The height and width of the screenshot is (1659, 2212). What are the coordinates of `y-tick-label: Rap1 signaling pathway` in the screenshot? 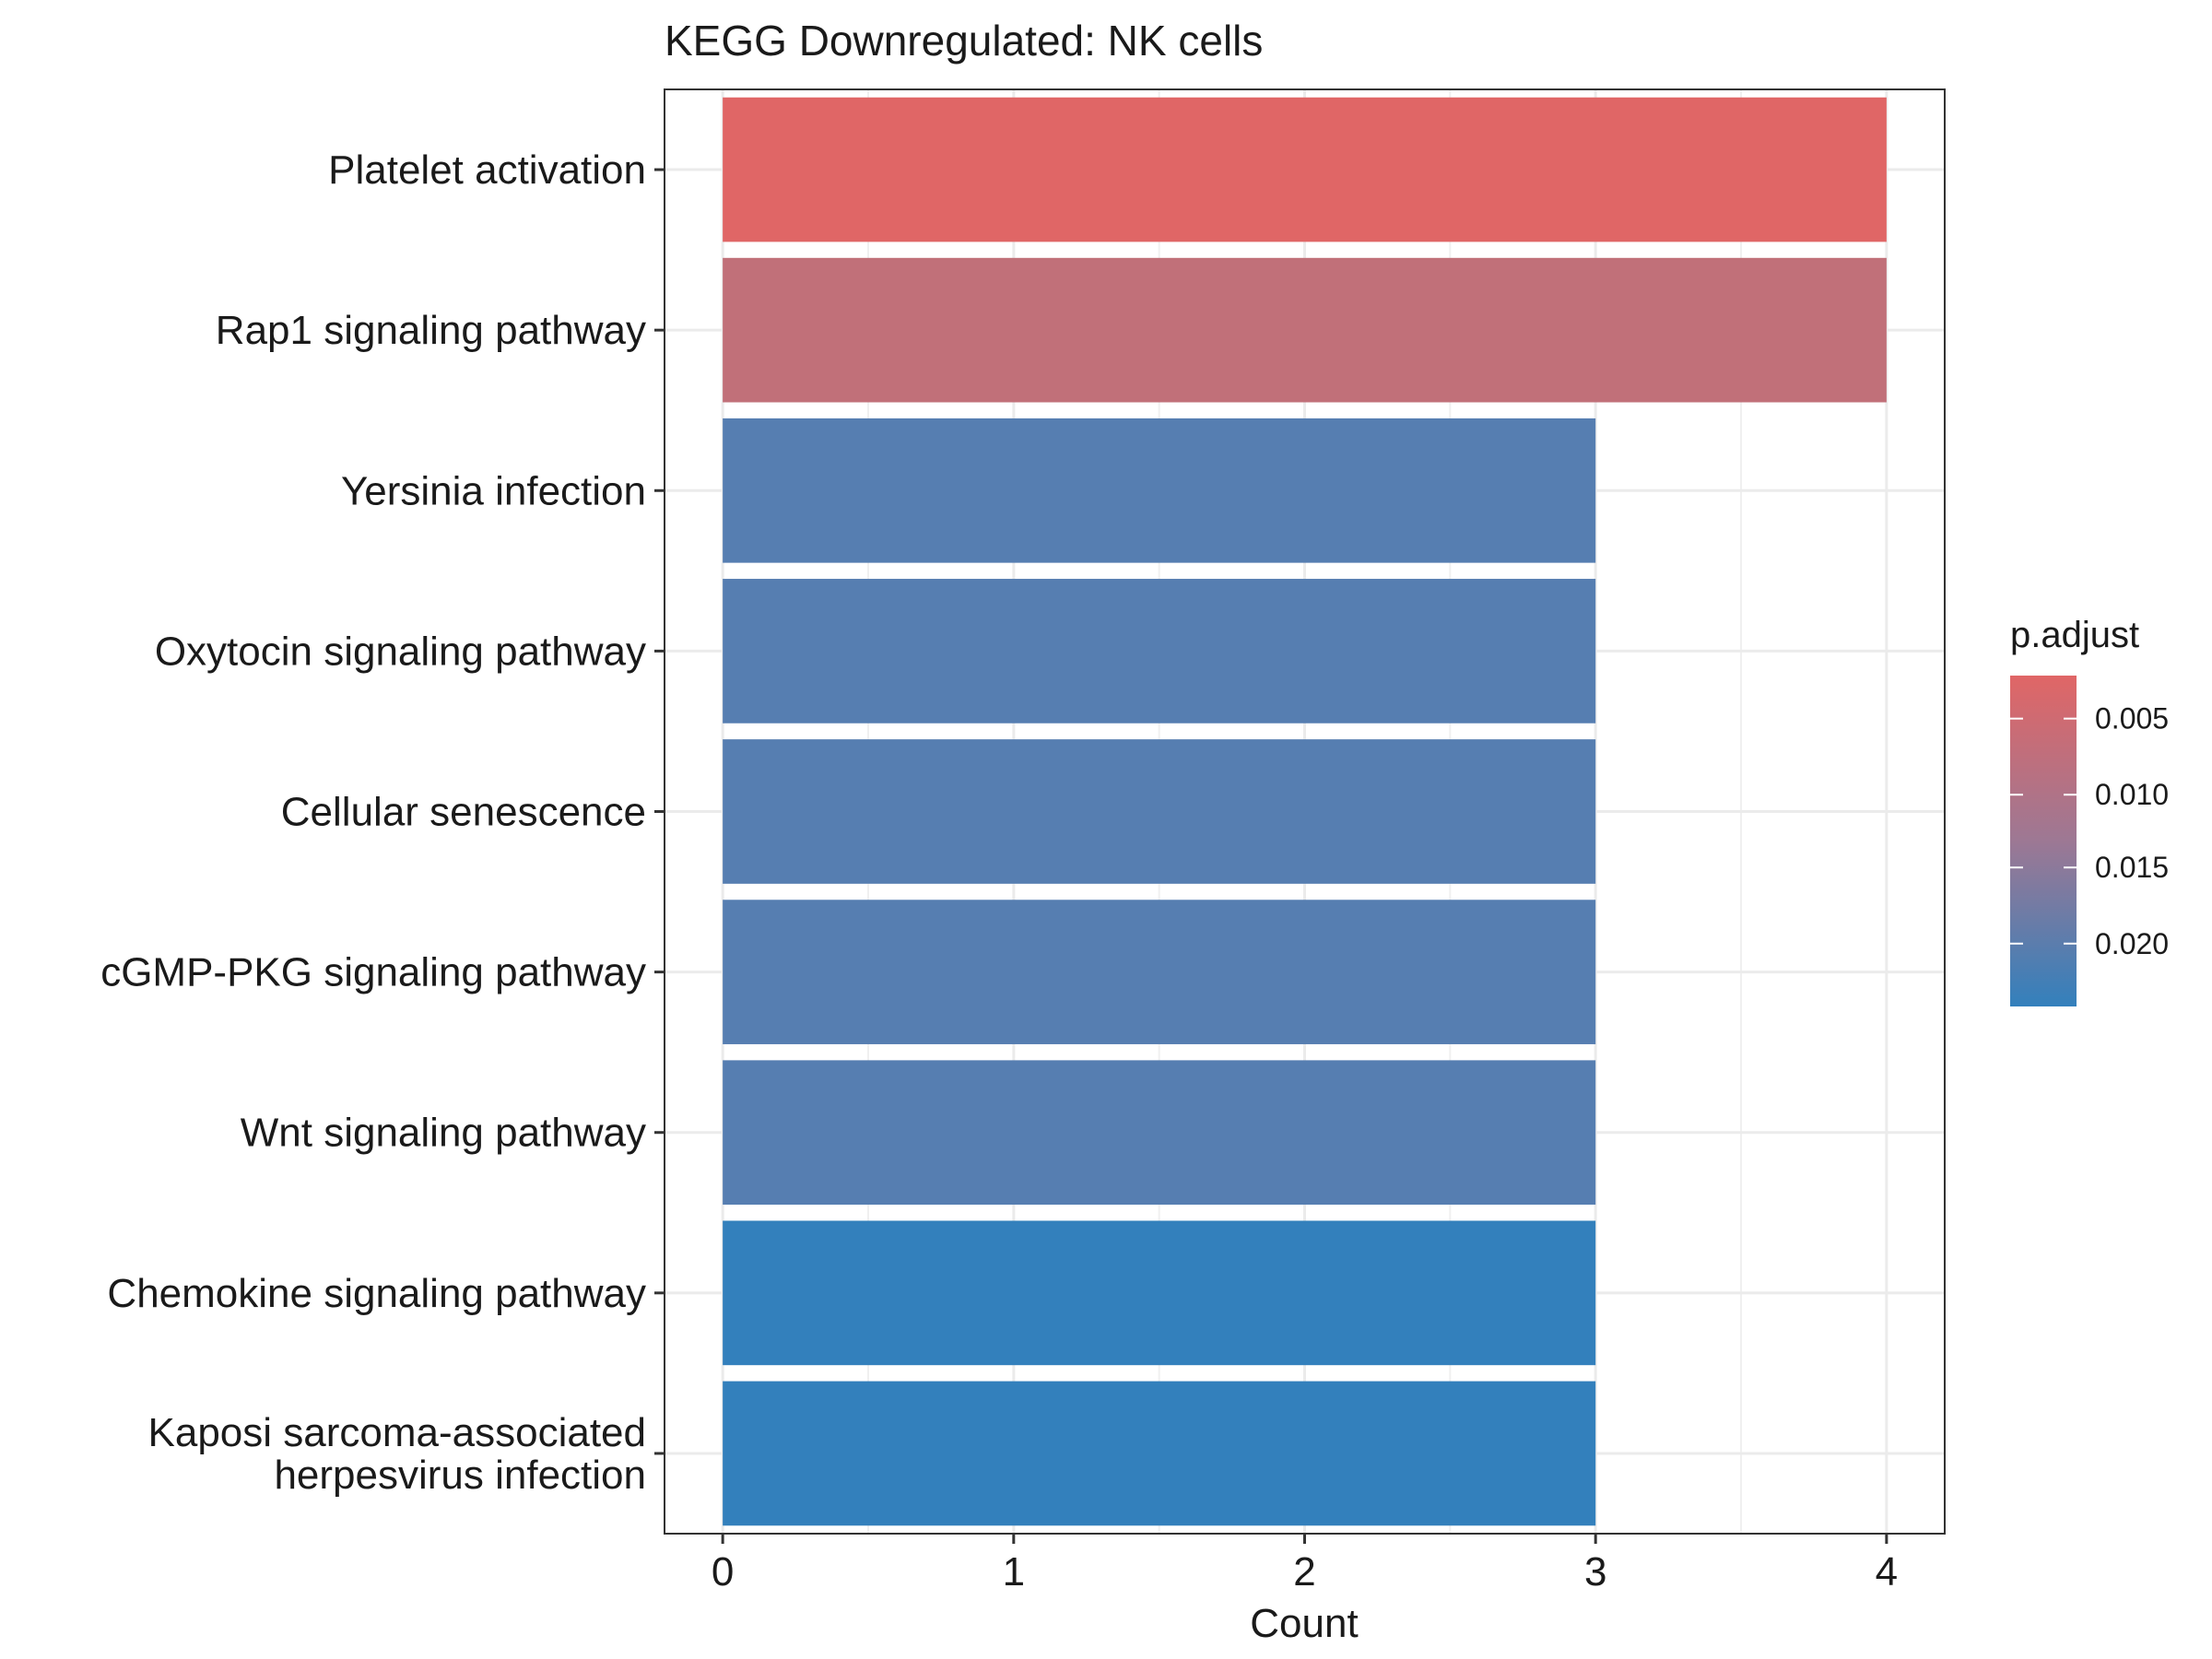 It's located at (431, 330).